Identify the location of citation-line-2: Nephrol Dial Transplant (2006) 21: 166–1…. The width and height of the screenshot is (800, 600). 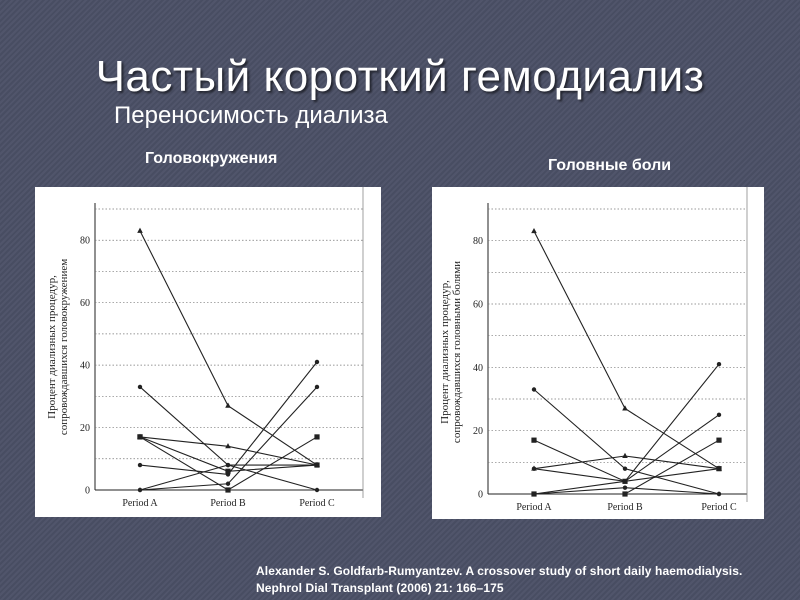
(380, 588).